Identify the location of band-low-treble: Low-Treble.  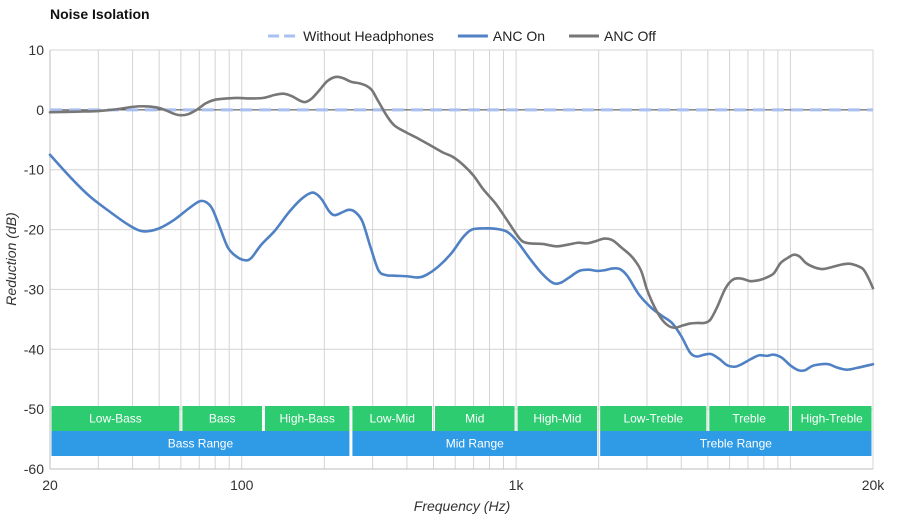
(653, 418).